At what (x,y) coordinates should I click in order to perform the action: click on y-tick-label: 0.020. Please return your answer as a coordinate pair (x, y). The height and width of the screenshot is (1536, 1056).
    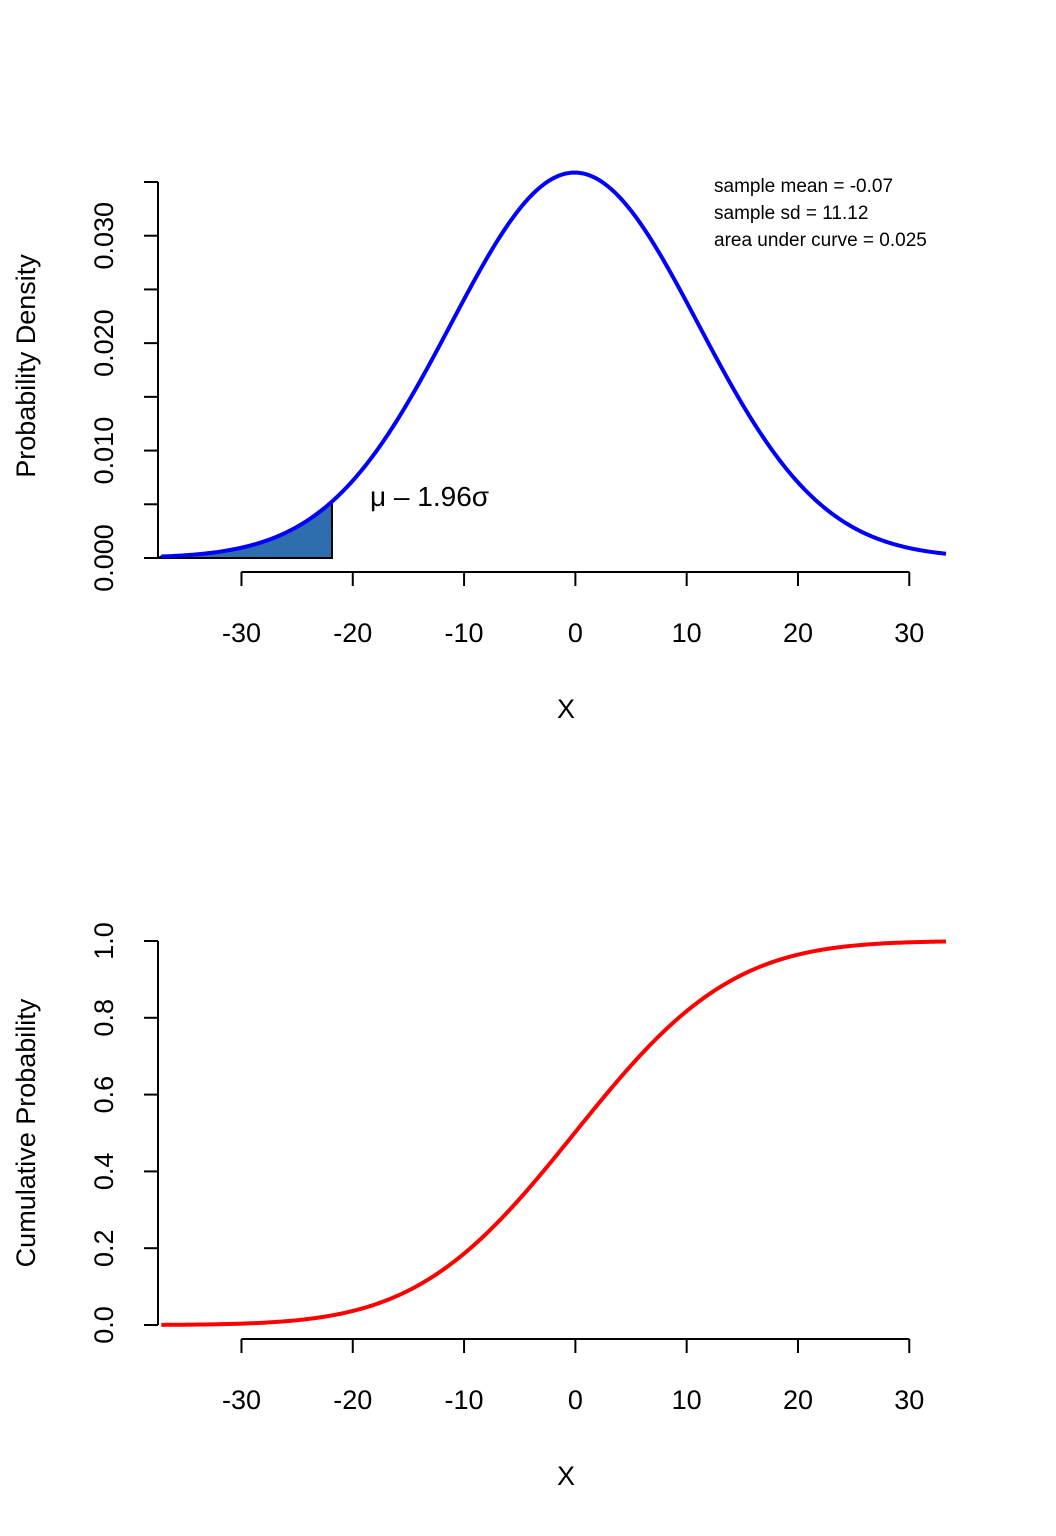
    Looking at the image, I should click on (104, 343).